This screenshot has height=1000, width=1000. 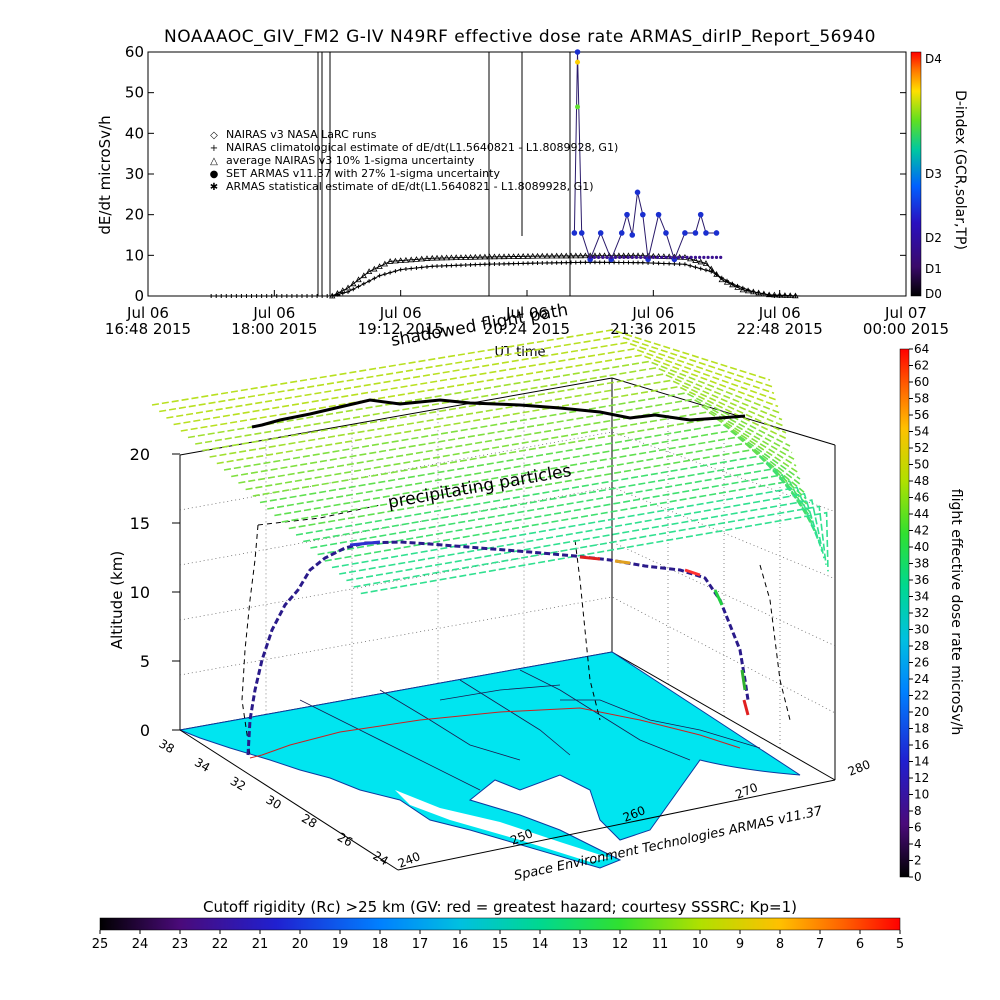 I want to click on rigidity-tick-label: 16, so click(x=460, y=944).